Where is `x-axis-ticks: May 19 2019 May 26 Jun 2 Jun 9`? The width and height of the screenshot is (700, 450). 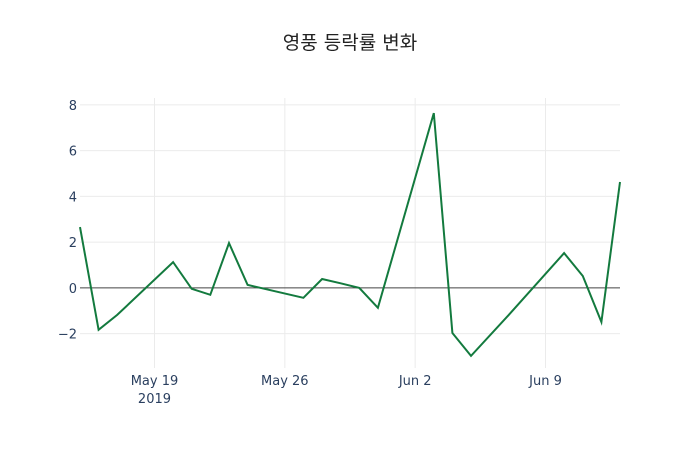 x-axis-ticks: May 19 2019 May 26 Jun 2 Jun 9 is located at coordinates (346, 390).